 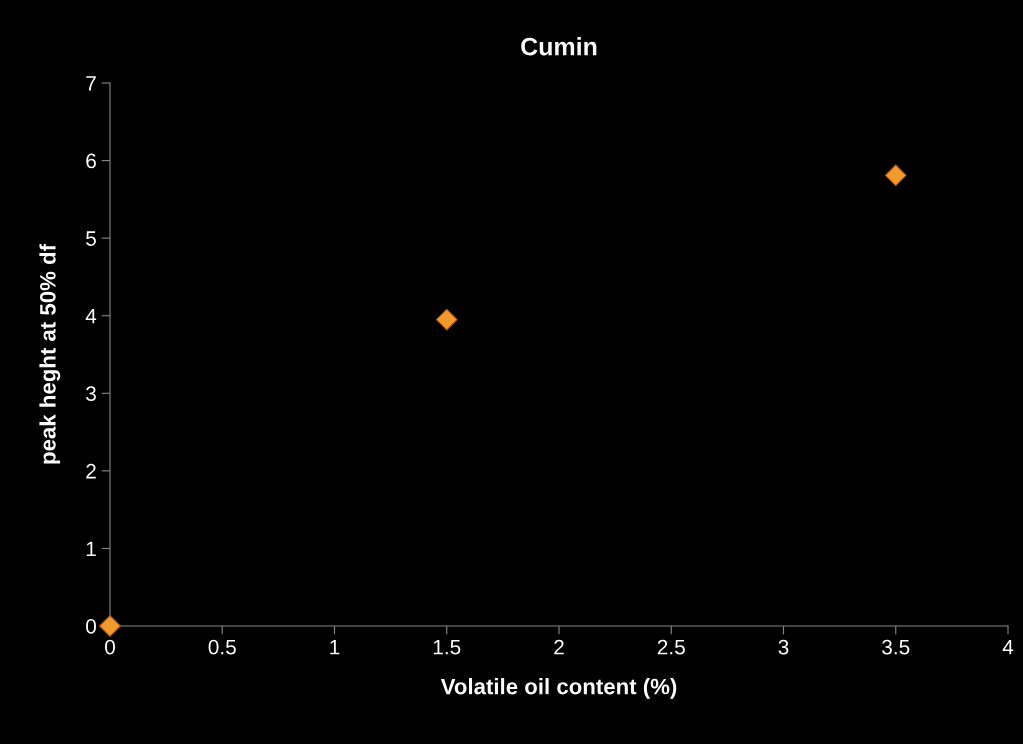 I want to click on x-tick-label: 4, so click(x=1008, y=647).